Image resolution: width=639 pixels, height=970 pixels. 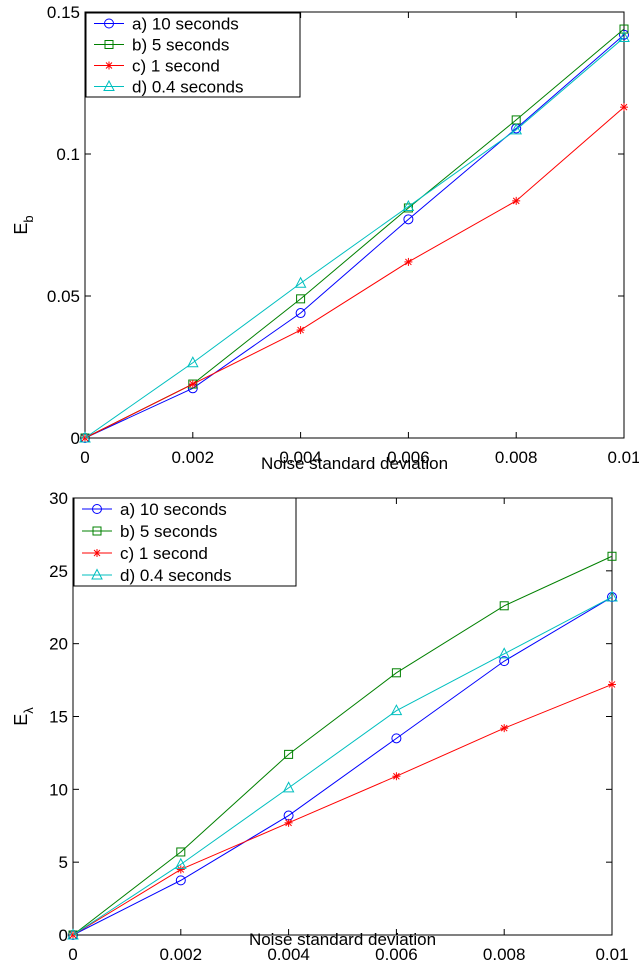 I want to click on y-axis-label: Eb, so click(x=23, y=224).